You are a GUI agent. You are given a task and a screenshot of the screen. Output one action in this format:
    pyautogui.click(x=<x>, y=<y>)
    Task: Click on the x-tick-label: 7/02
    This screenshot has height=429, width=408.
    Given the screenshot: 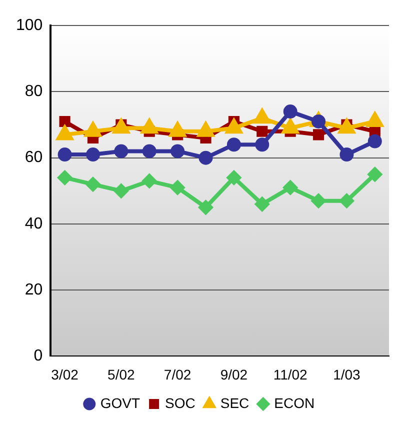 What is the action you would take?
    pyautogui.click(x=178, y=374)
    